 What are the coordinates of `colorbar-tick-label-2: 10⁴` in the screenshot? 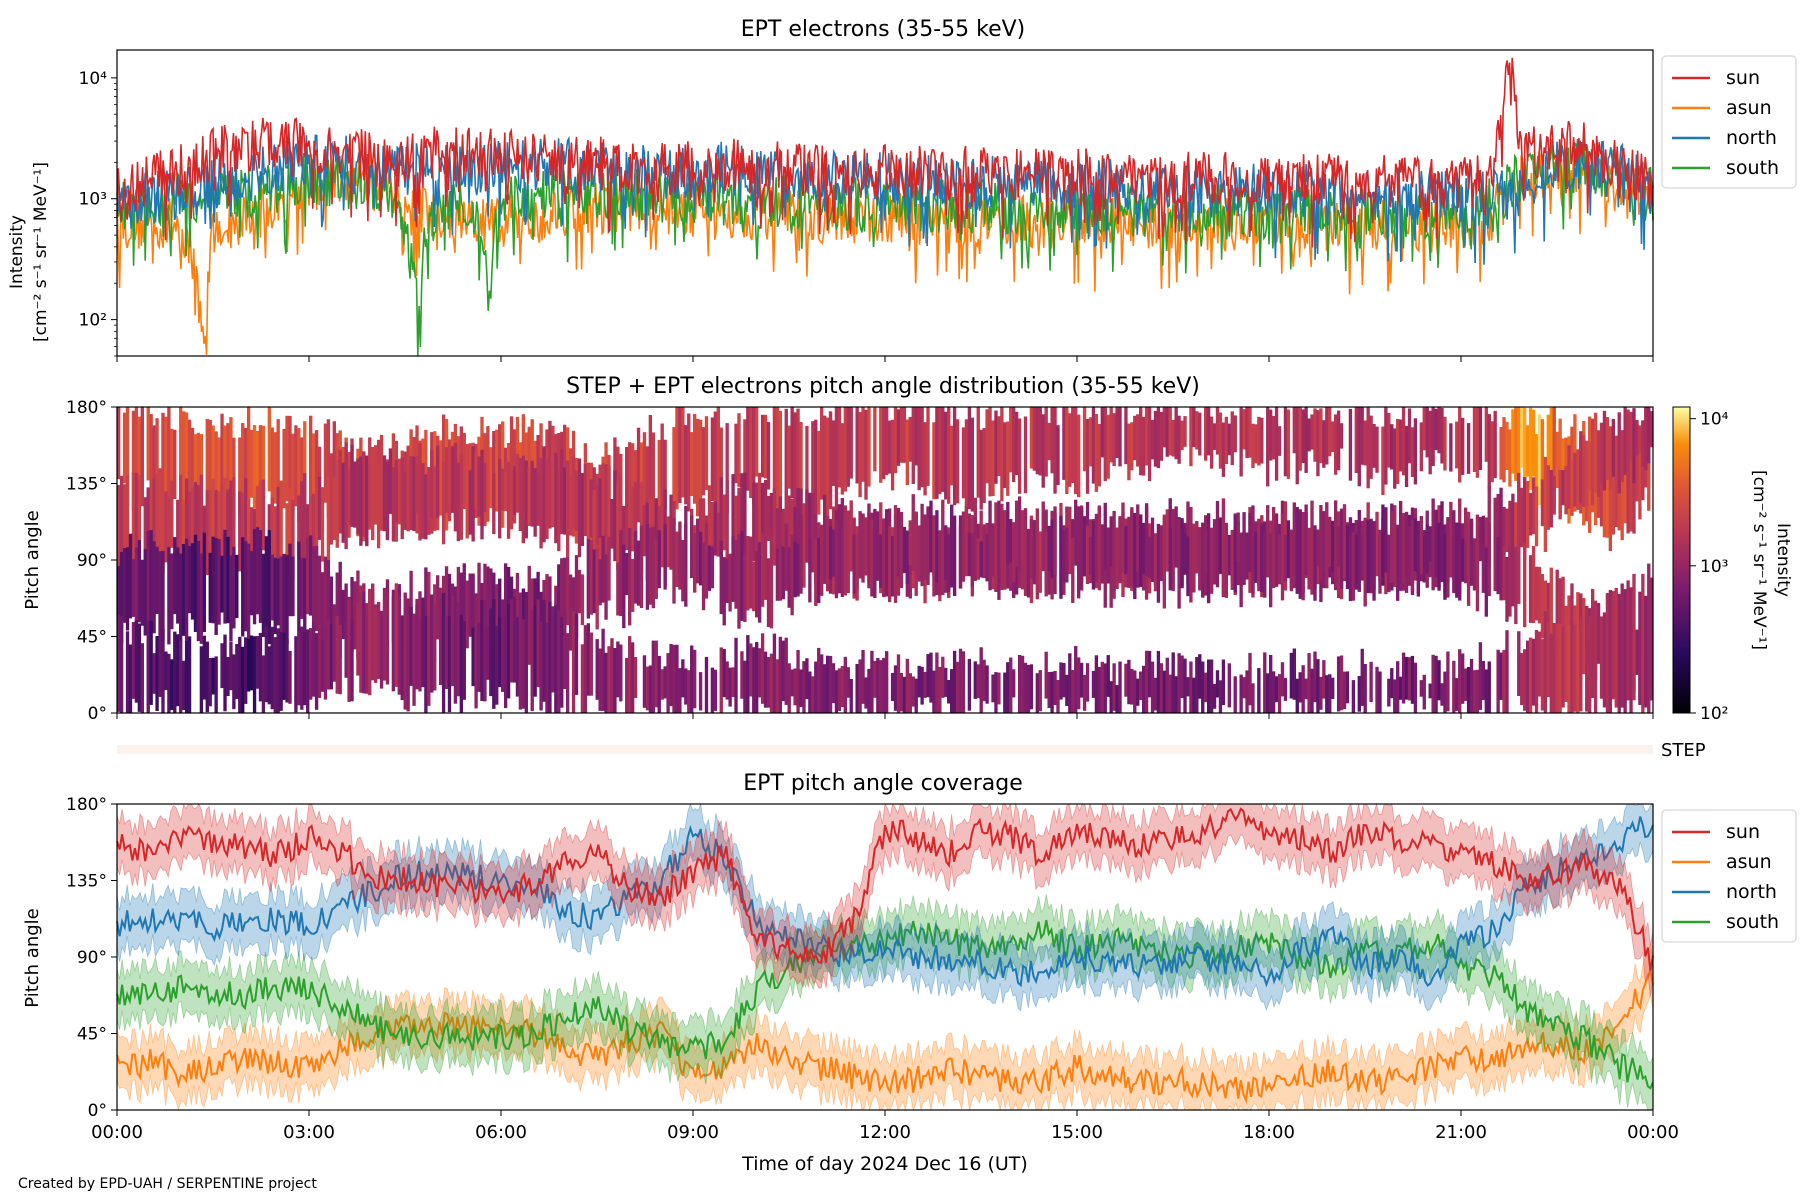 It's located at (1714, 420).